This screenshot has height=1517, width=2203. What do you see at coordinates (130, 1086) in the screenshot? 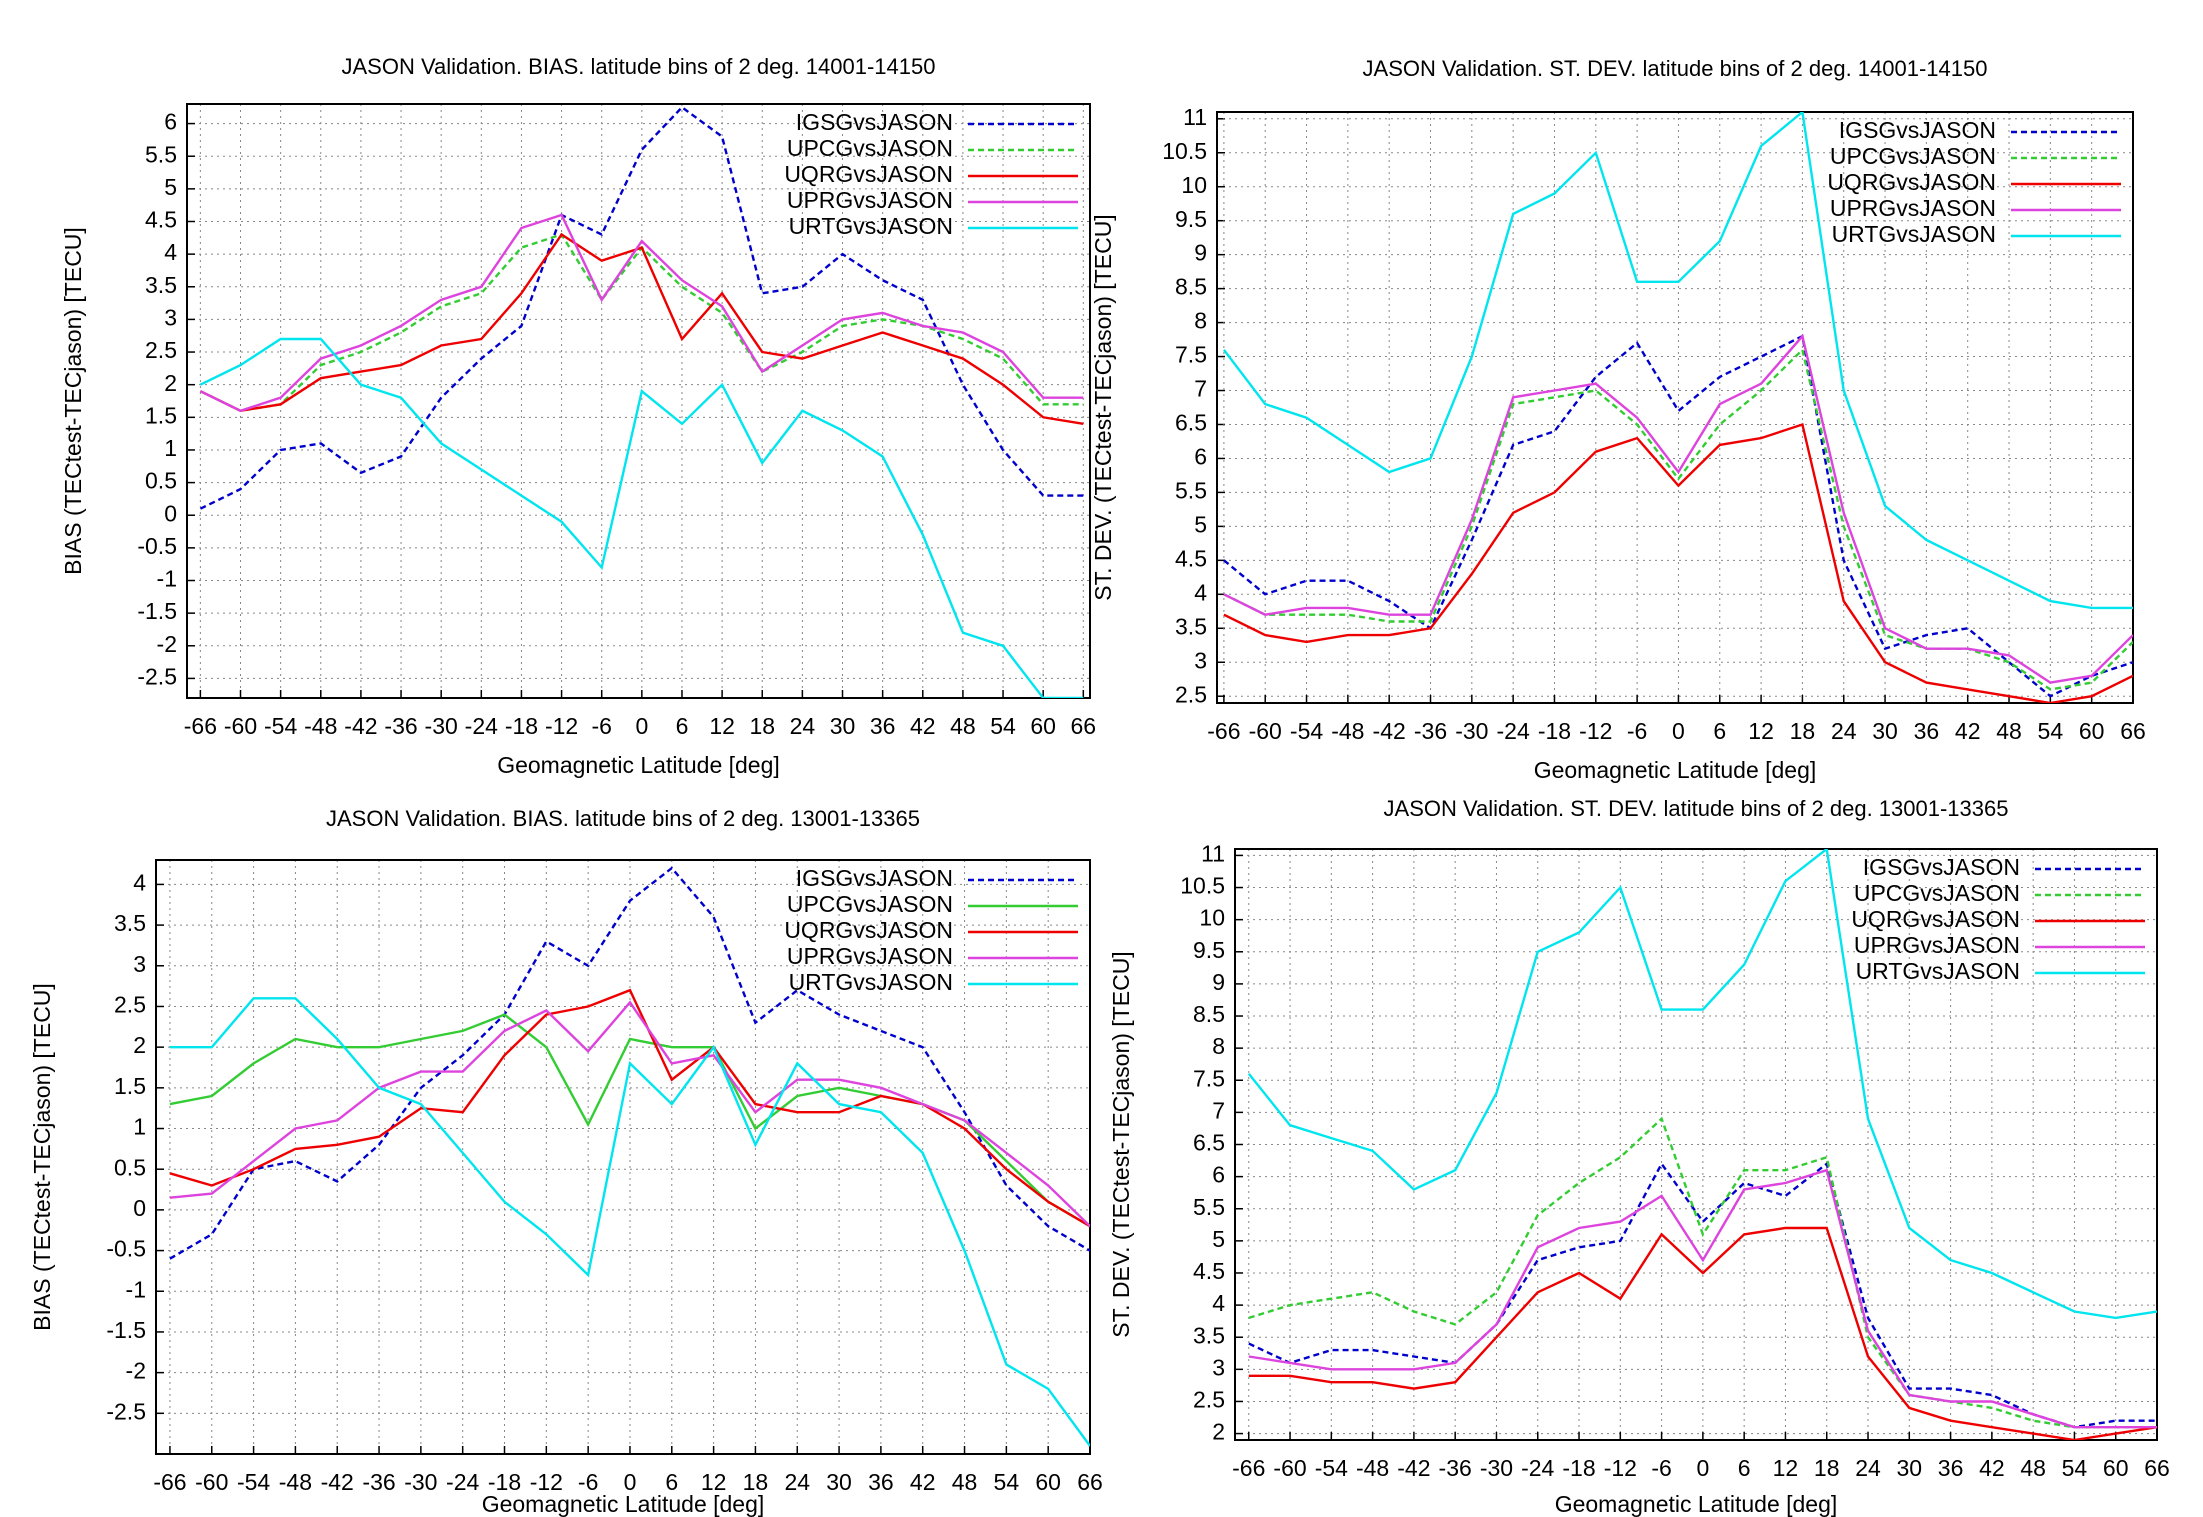
I see `y-tick-label: 1.5` at bounding box center [130, 1086].